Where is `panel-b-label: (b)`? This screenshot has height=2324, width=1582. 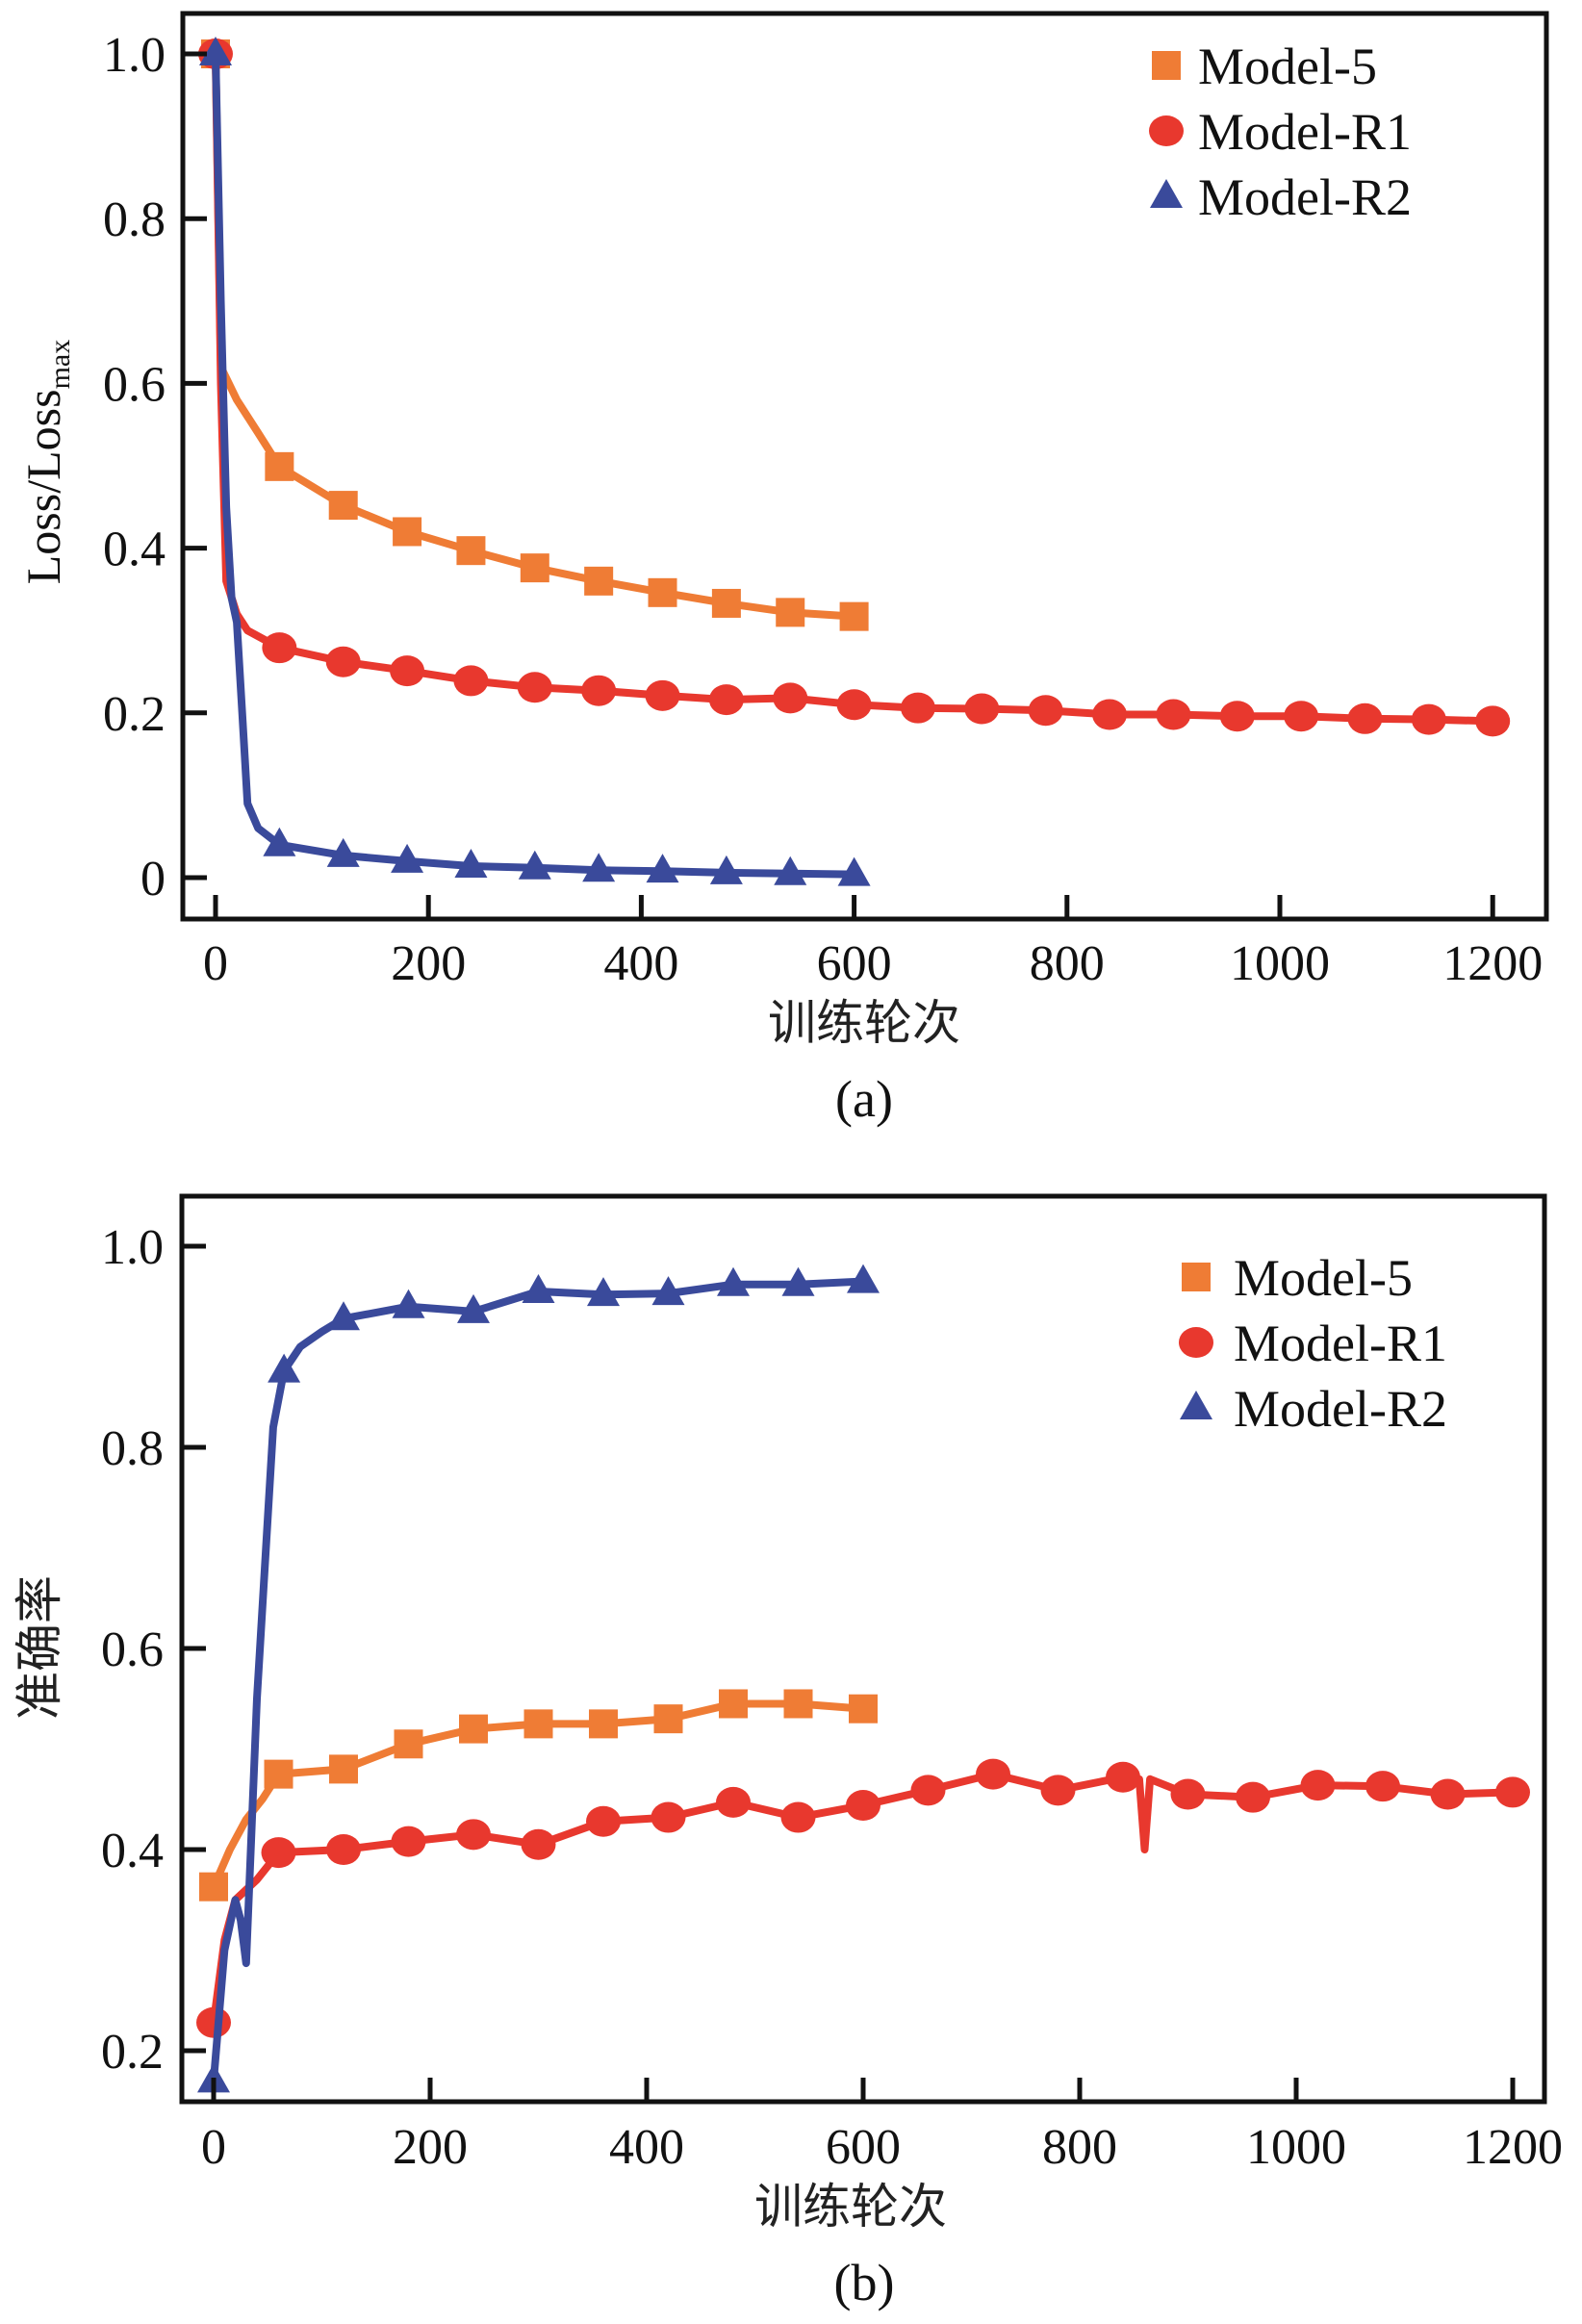 panel-b-label: (b) is located at coordinates (865, 2282).